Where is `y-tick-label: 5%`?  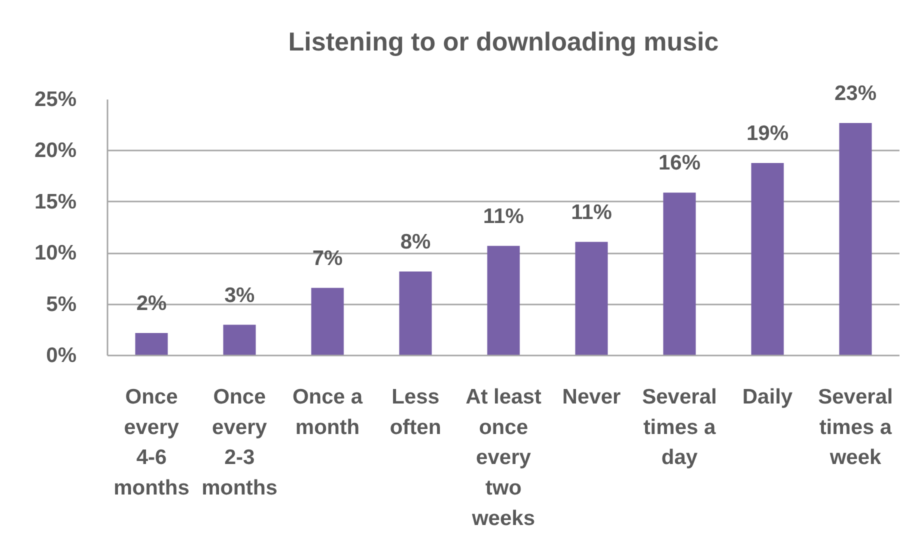 y-tick-label: 5% is located at coordinates (61, 304).